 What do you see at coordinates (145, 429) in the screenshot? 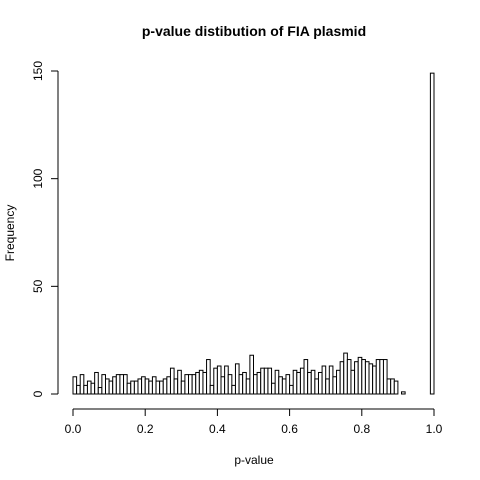
I see `x-tick-label: 0.2` at bounding box center [145, 429].